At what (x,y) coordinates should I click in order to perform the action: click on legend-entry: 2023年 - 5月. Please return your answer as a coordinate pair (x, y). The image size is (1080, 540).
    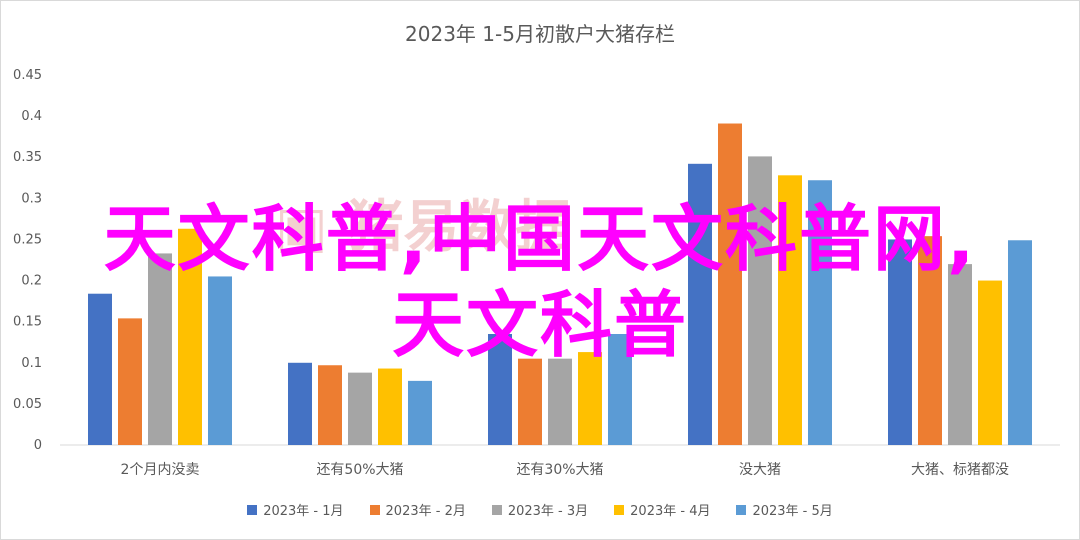
    Looking at the image, I should click on (784, 509).